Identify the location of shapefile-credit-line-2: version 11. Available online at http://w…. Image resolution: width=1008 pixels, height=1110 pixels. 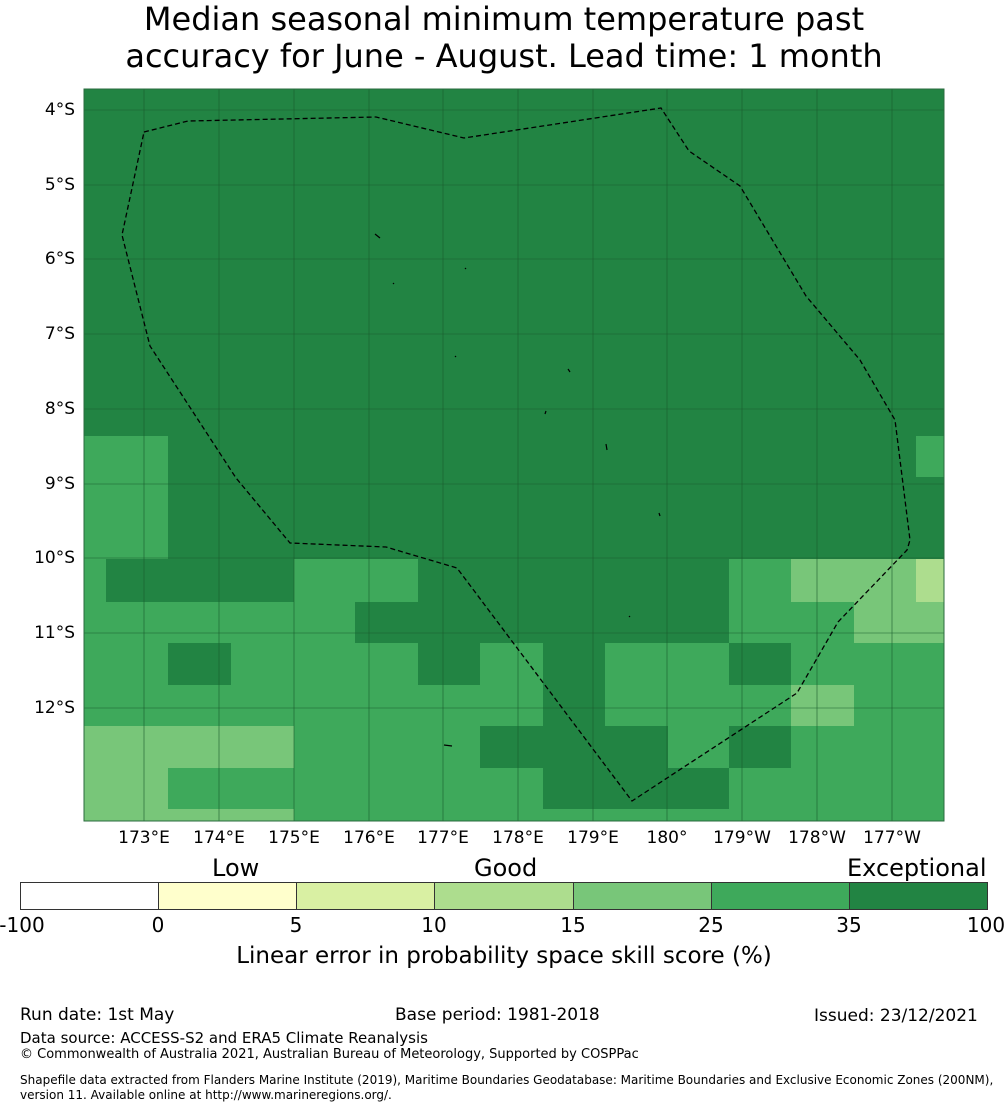
(206, 1095).